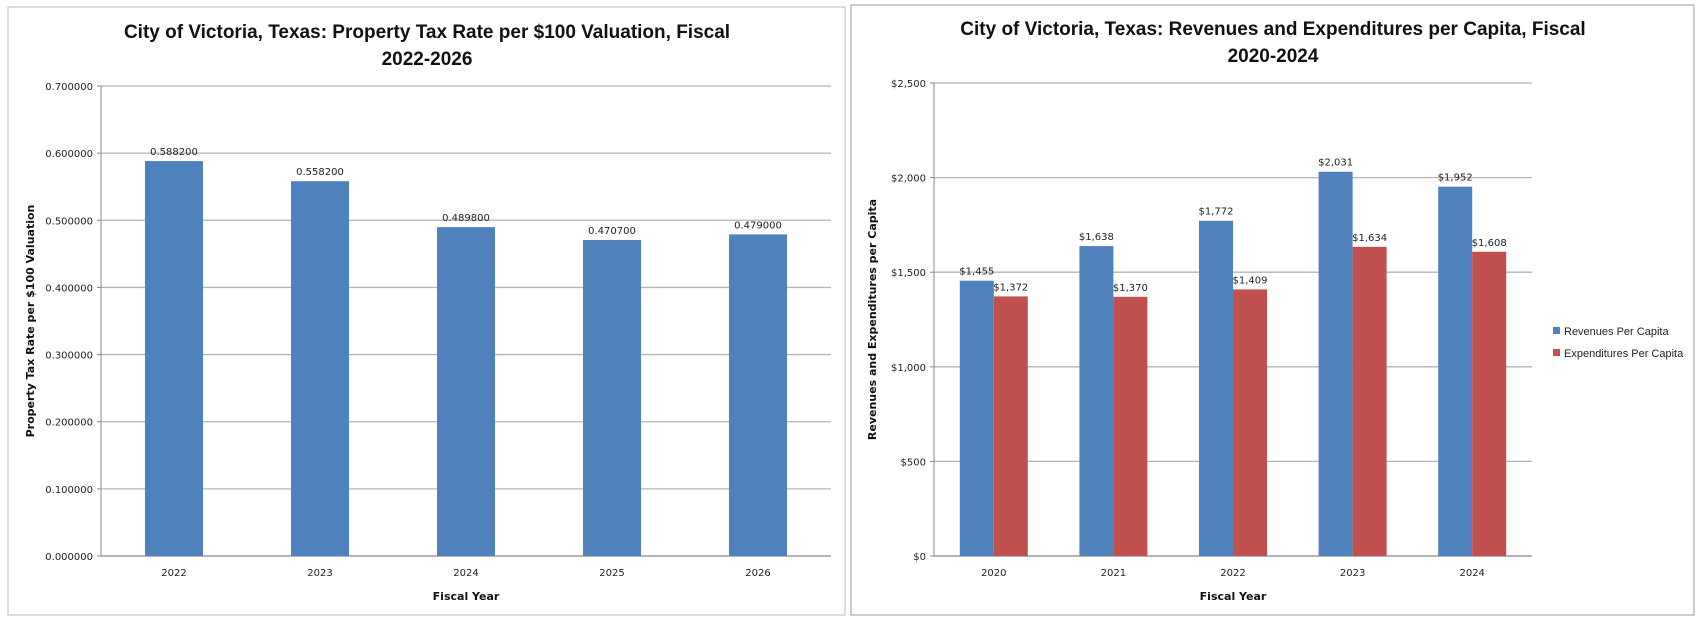  I want to click on x-tick-label: 2021, so click(1113, 573).